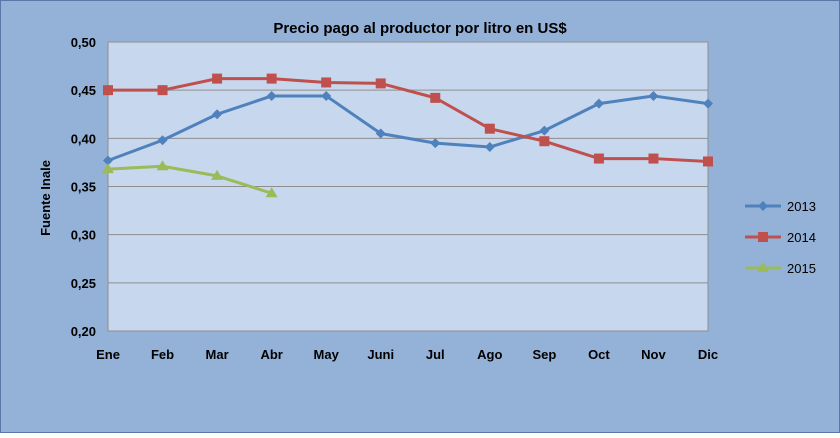 The height and width of the screenshot is (438, 840). What do you see at coordinates (162, 354) in the screenshot?
I see `x-tick-label: Feb` at bounding box center [162, 354].